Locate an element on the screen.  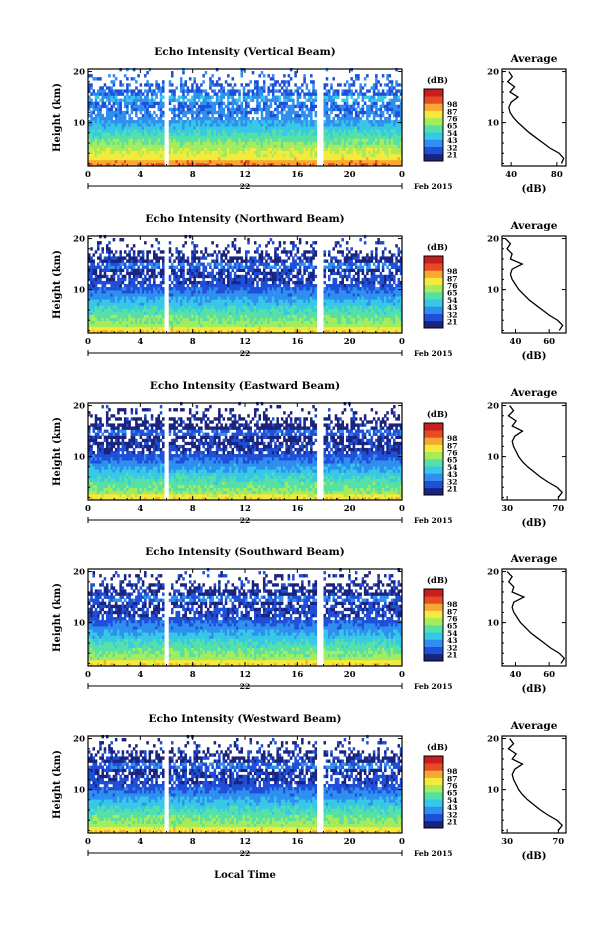
average-profile: Average 40 60 10 20 (dB) is located at coordinates (527, 291).